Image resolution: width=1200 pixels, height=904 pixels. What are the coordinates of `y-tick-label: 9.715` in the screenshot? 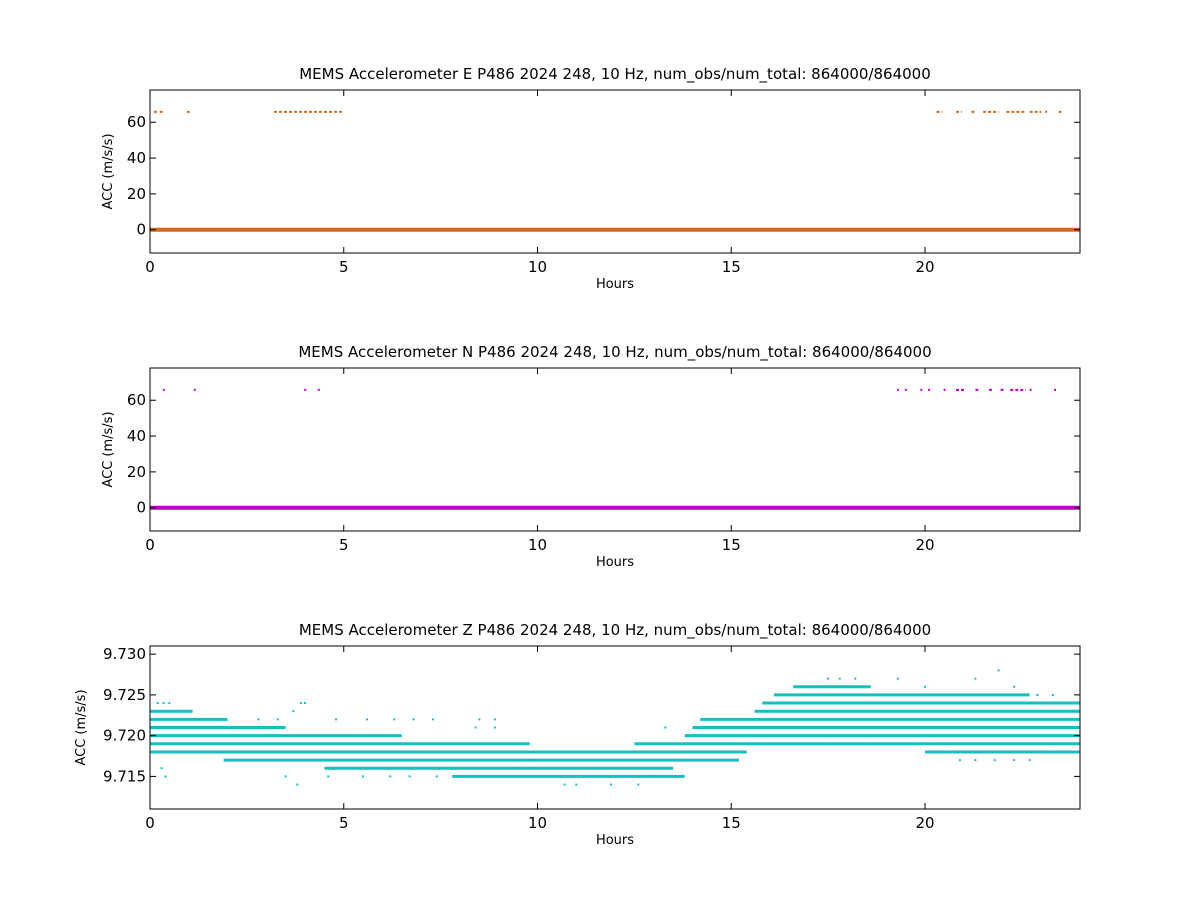 It's located at (124, 776).